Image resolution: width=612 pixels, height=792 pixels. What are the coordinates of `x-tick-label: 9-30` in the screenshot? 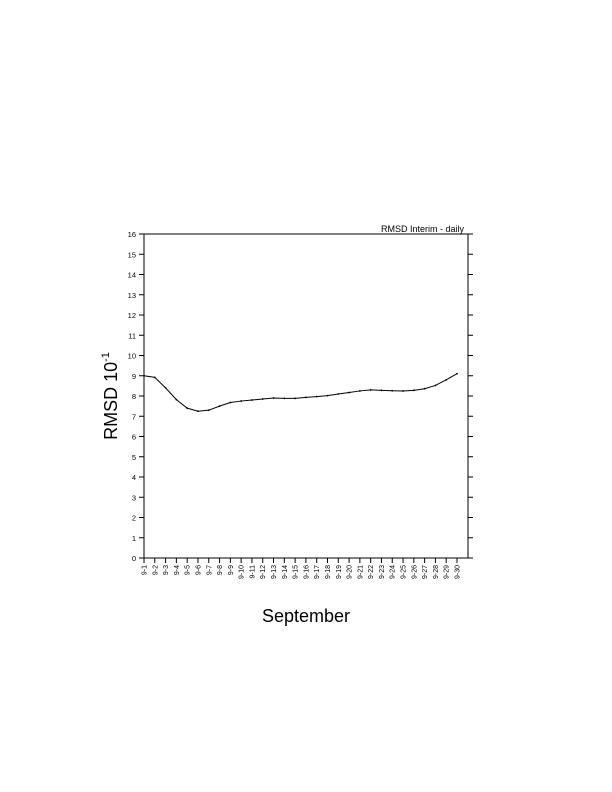 It's located at (458, 572).